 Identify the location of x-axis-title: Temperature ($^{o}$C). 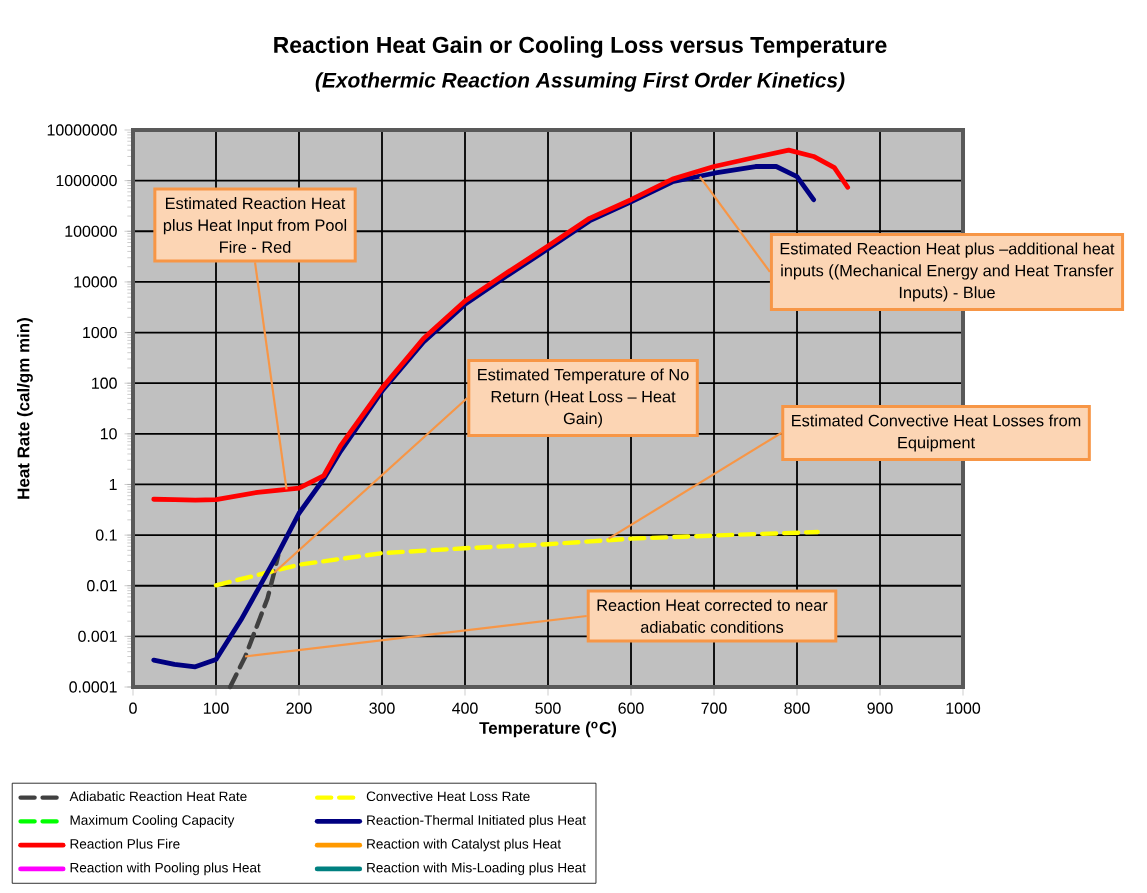
(548, 729).